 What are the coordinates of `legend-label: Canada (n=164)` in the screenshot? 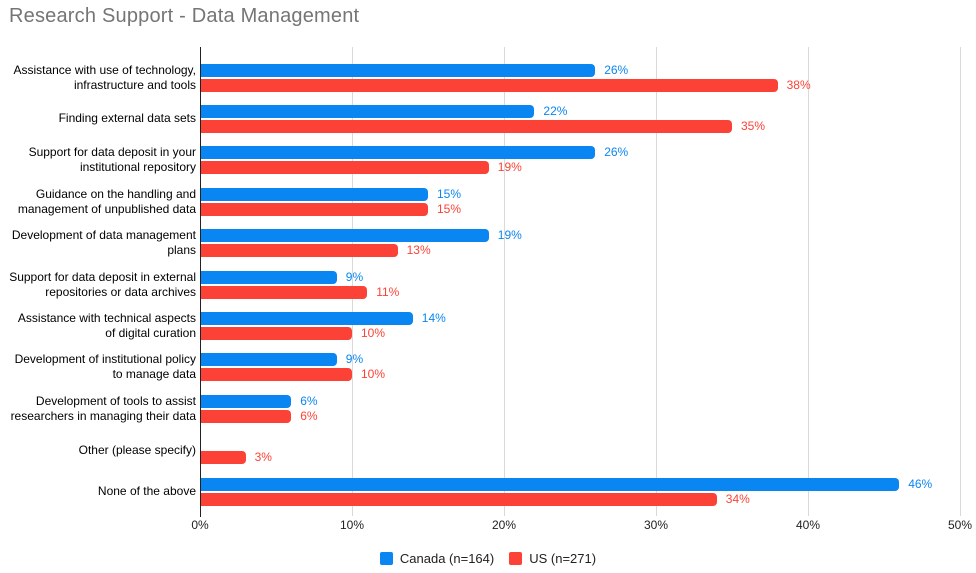 It's located at (447, 558).